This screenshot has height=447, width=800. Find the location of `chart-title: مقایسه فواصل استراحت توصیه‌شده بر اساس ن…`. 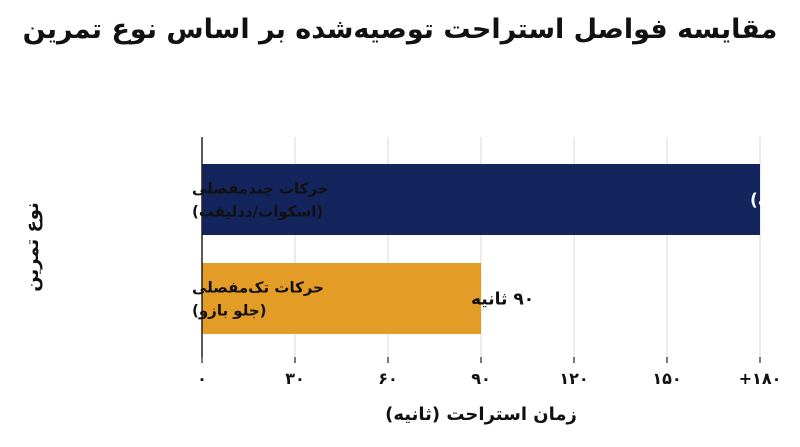

chart-title: مقایسه فواصل استراحت توصیه‌شده بر اساس ن… is located at coordinates (400, 29).